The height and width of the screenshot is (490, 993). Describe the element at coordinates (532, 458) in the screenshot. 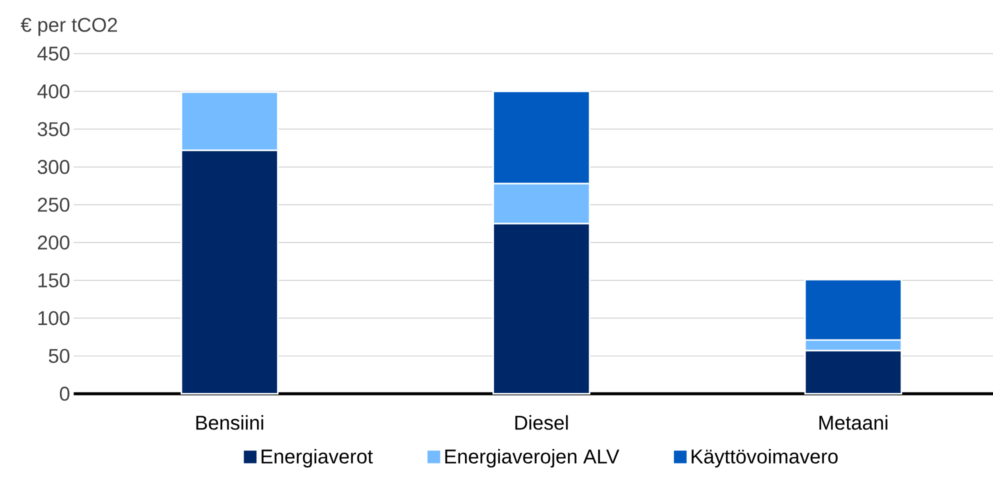

I see `legend-label: Energiaverojen ALV` at that location.